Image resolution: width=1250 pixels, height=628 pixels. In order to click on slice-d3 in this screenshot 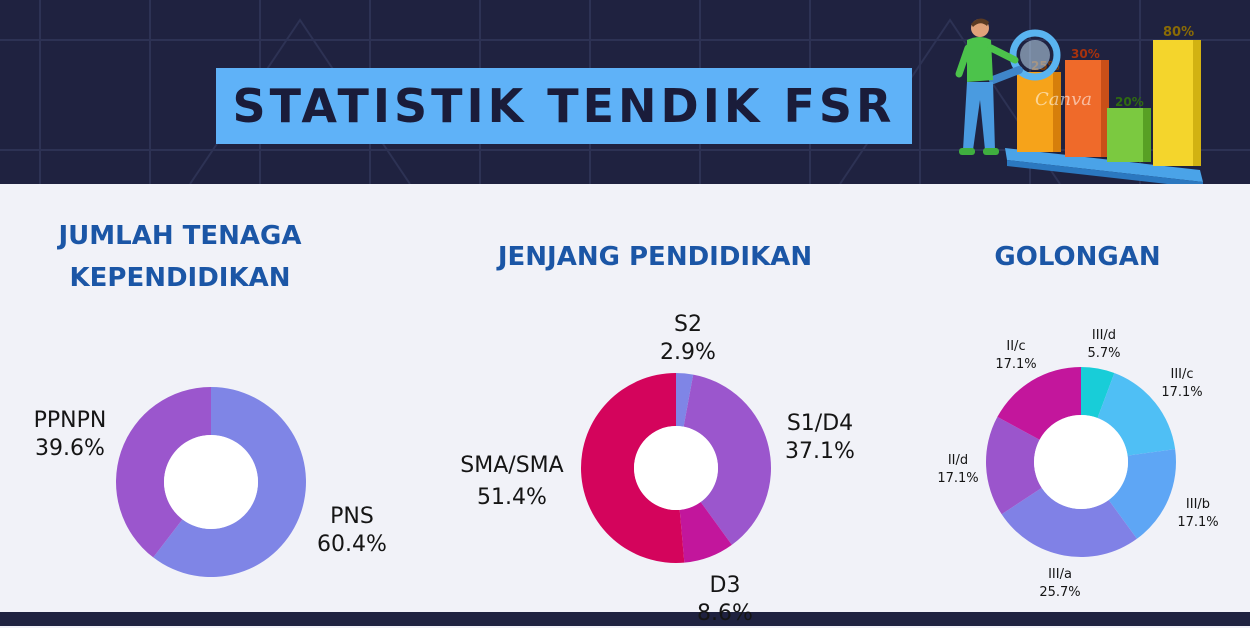, I will do `click(705, 532)`.